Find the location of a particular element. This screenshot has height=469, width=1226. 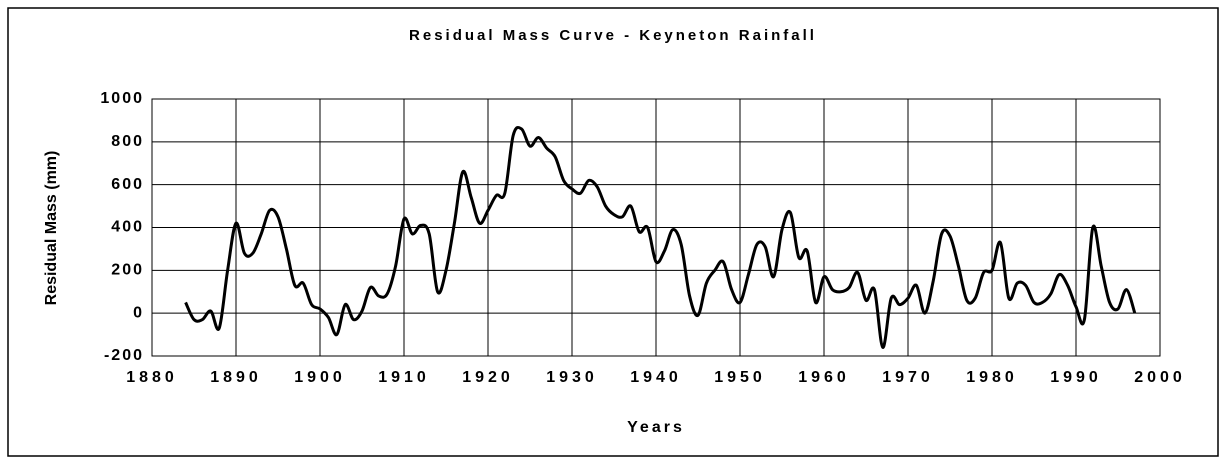

x-tick-label: 1890 is located at coordinates (236, 377).